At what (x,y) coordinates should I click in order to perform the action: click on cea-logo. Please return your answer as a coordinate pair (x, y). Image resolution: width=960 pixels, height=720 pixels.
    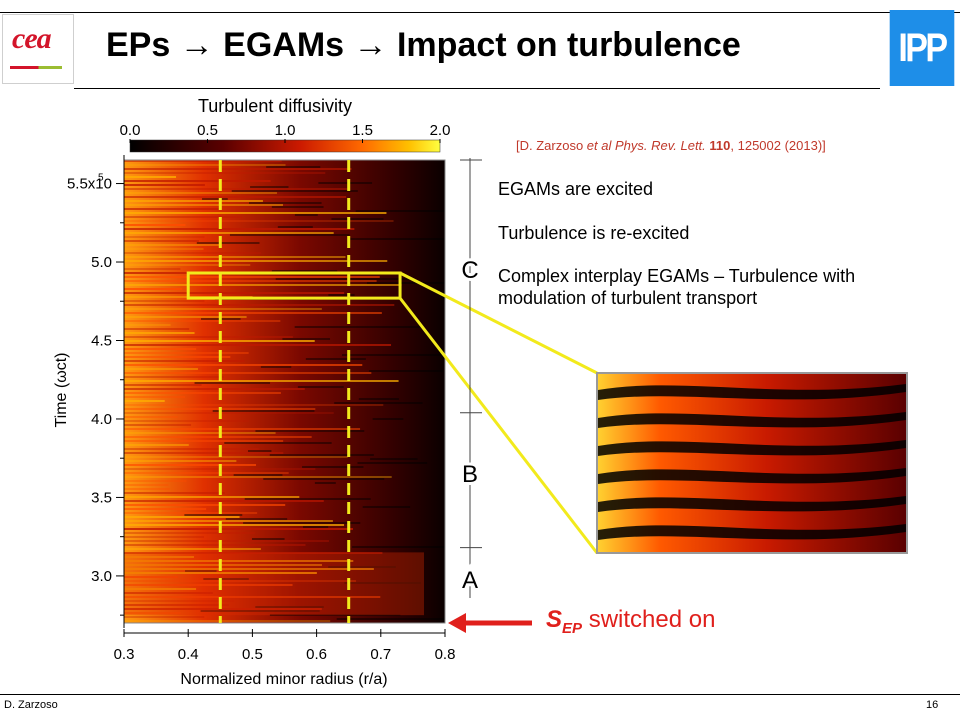
    Looking at the image, I should click on (38, 49).